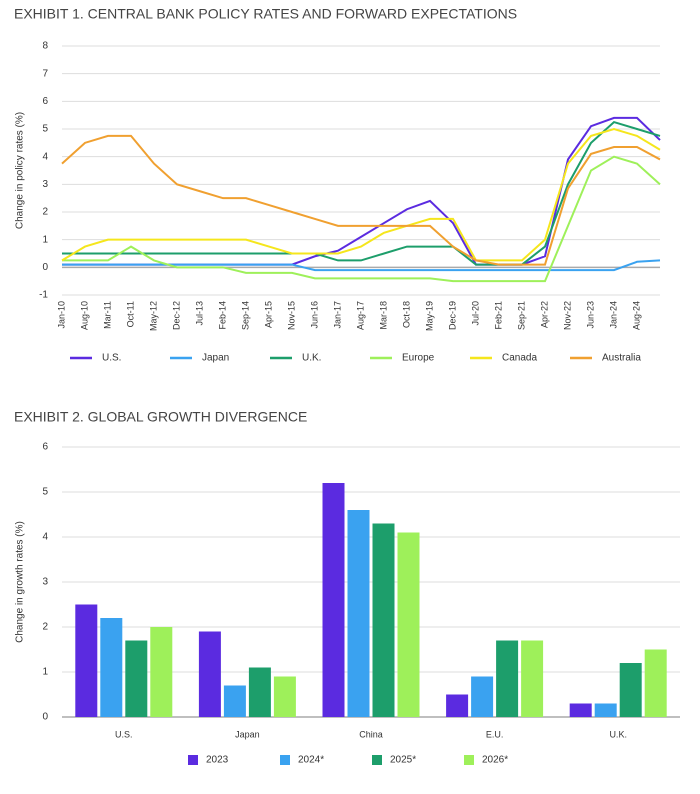 This screenshot has width=700, height=794. I want to click on x-tick-label: Jun-16, so click(314, 315).